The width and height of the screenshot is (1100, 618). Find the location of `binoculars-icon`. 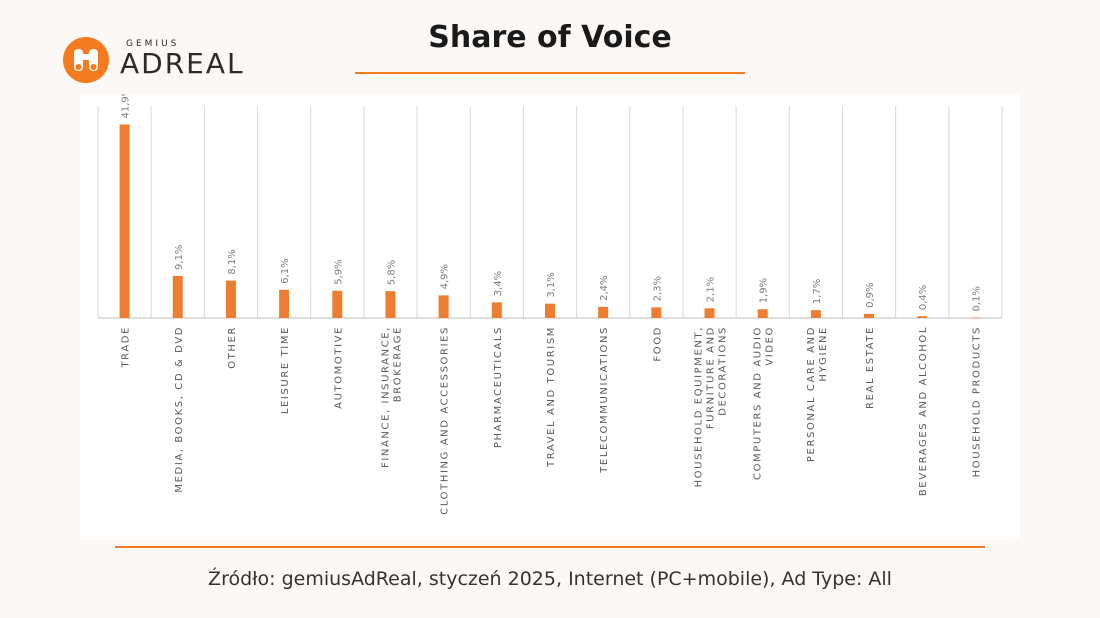

binoculars-icon is located at coordinates (86, 60).